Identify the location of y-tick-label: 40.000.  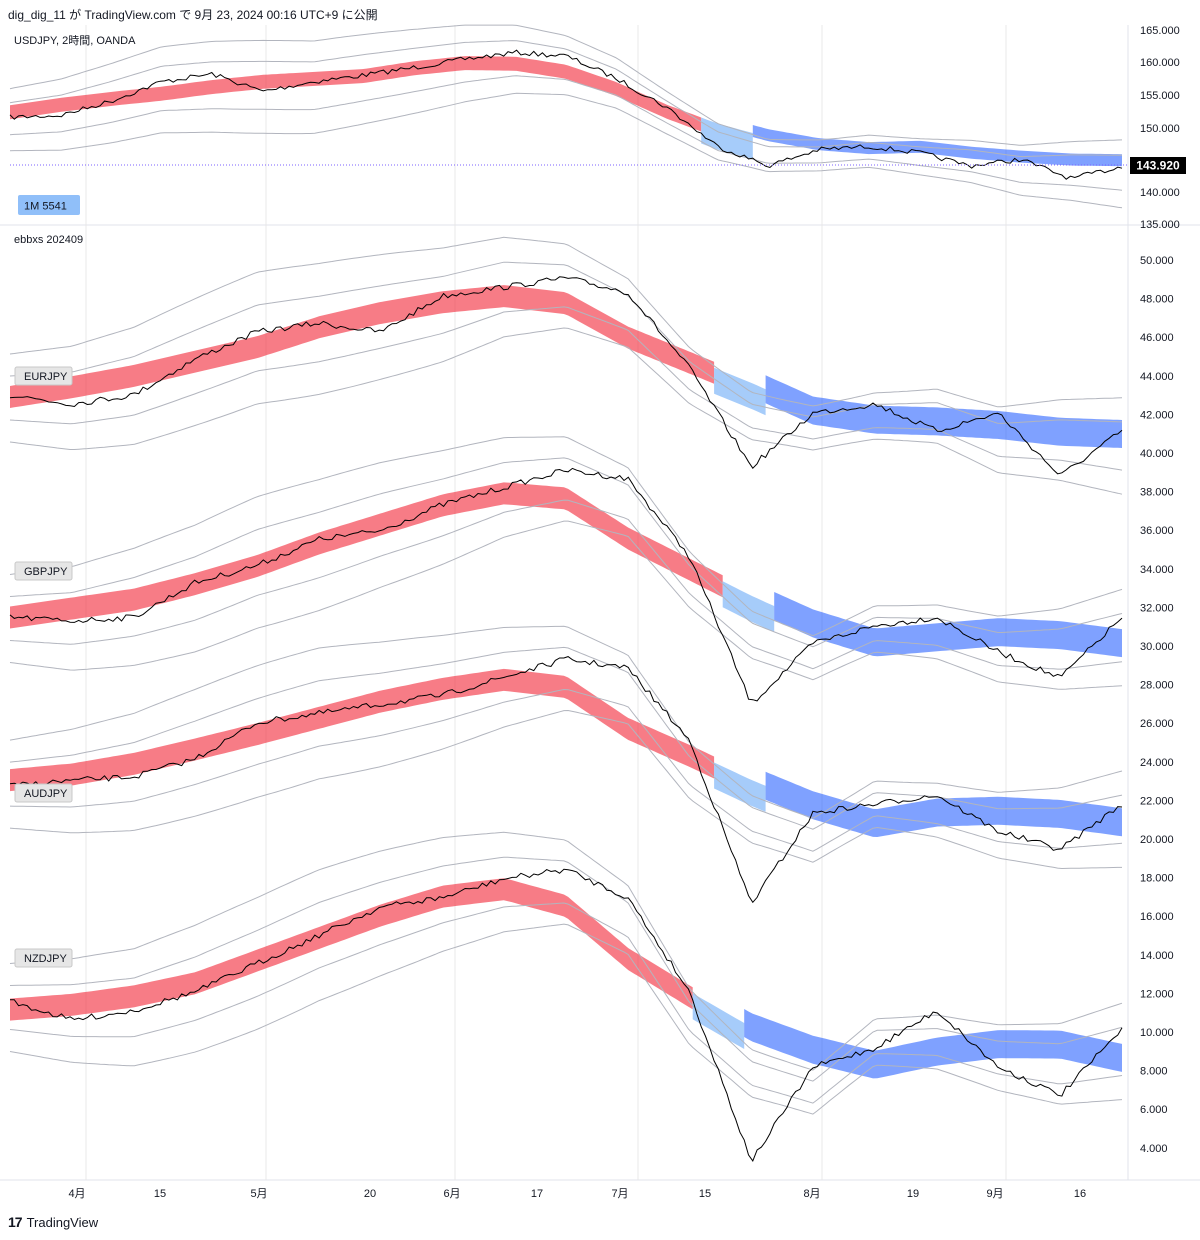
(1157, 454).